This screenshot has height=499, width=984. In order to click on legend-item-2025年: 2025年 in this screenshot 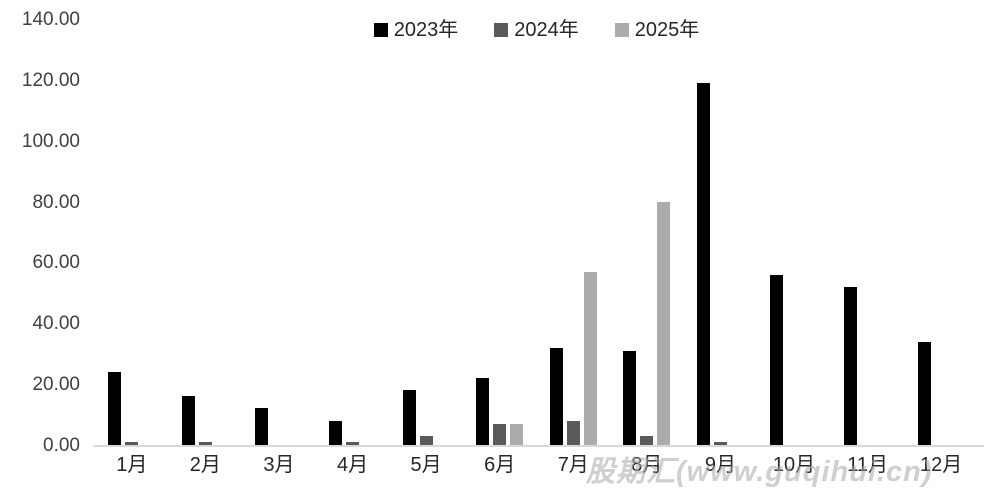, I will do `click(657, 30)`.